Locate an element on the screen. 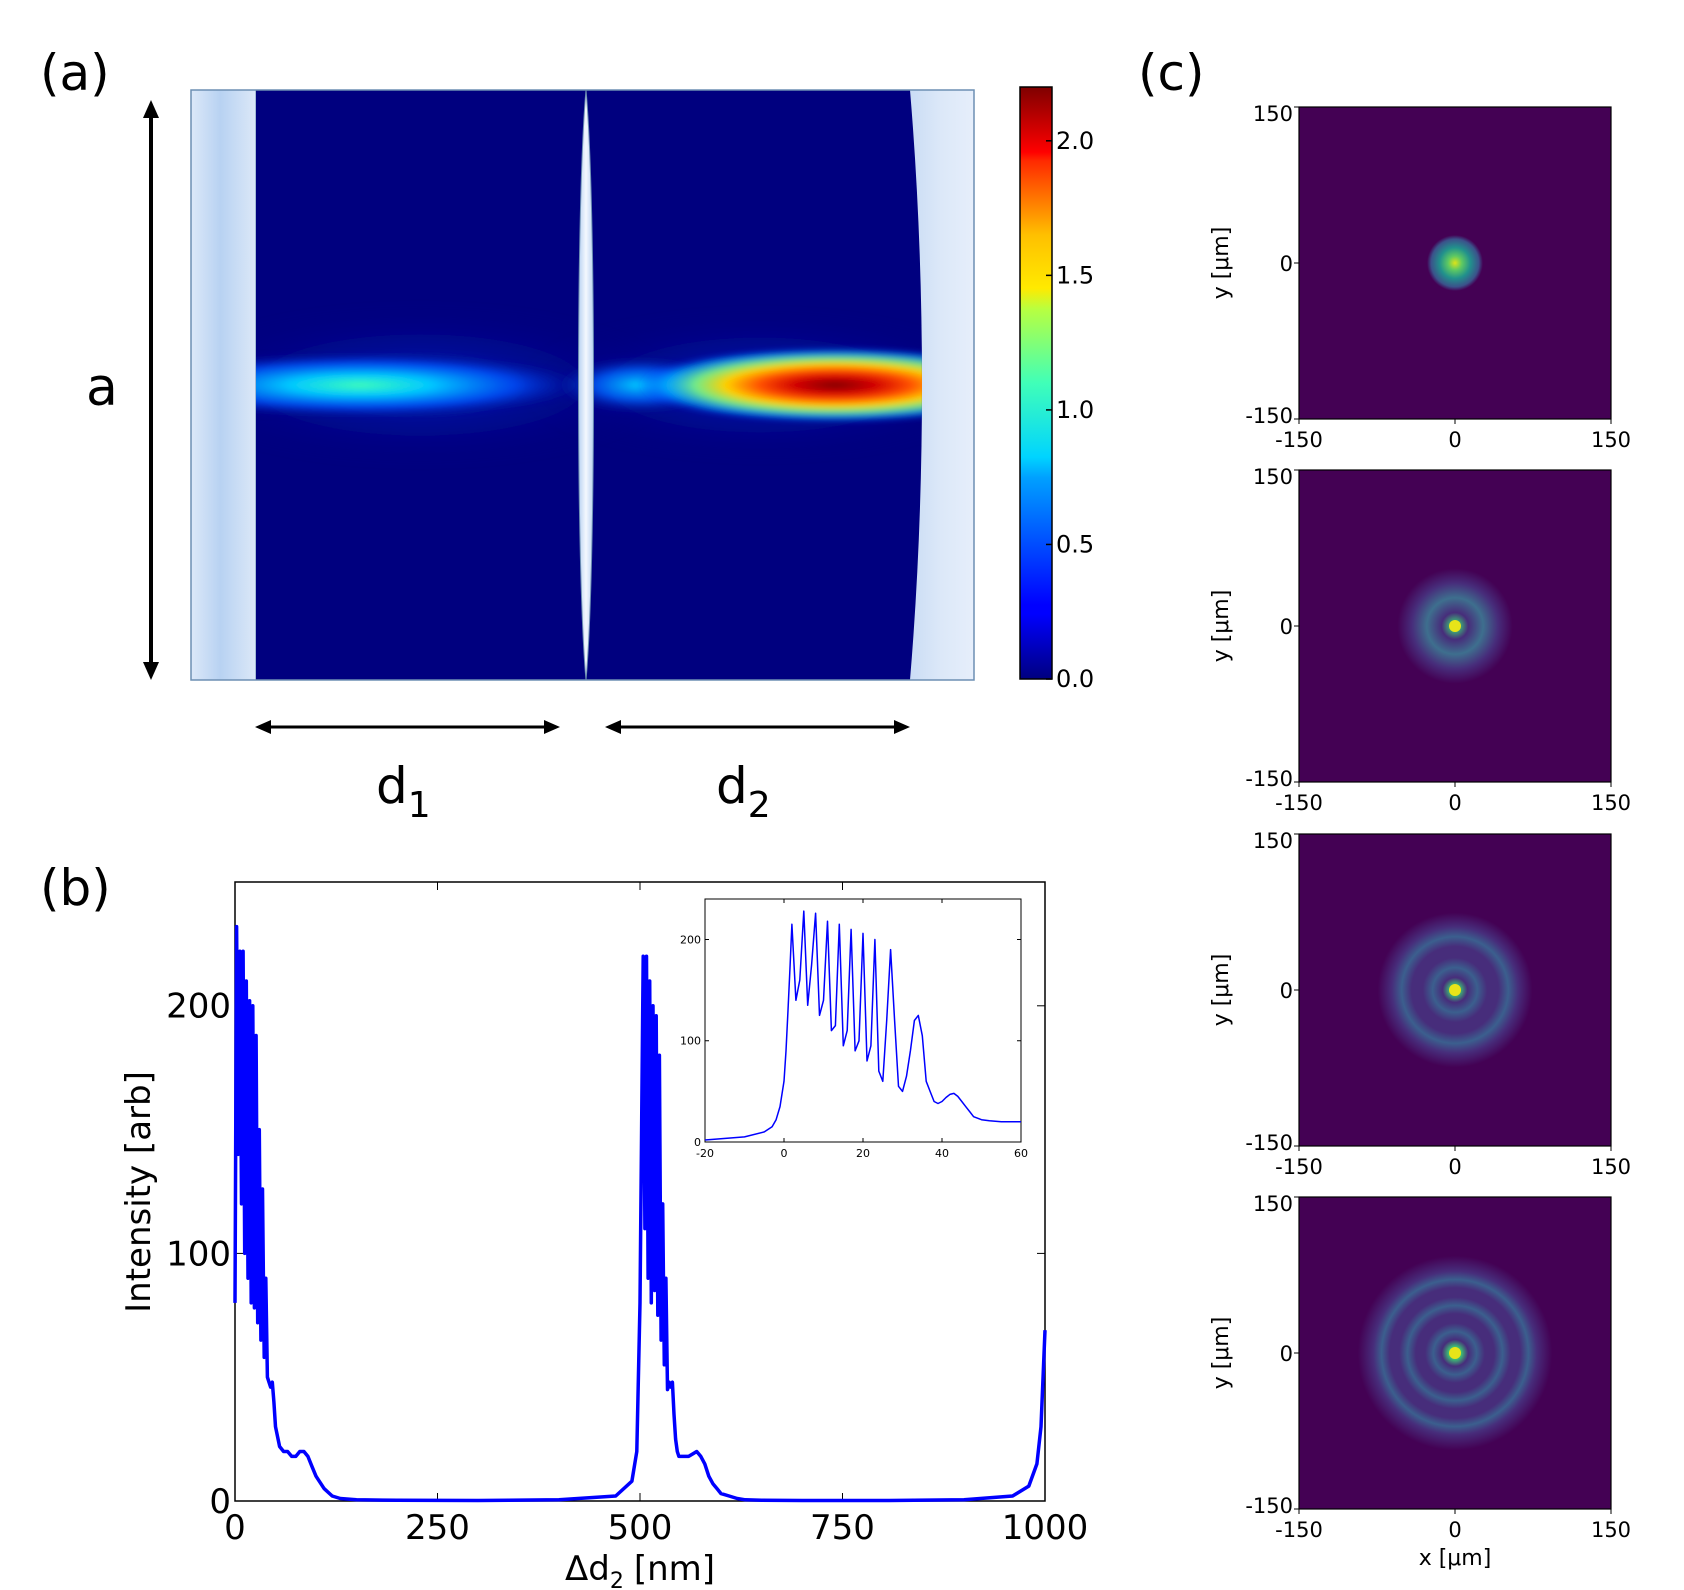  colorbar: 0.0 0.5 1.0 1.5 2.0 is located at coordinates (1056, 389).